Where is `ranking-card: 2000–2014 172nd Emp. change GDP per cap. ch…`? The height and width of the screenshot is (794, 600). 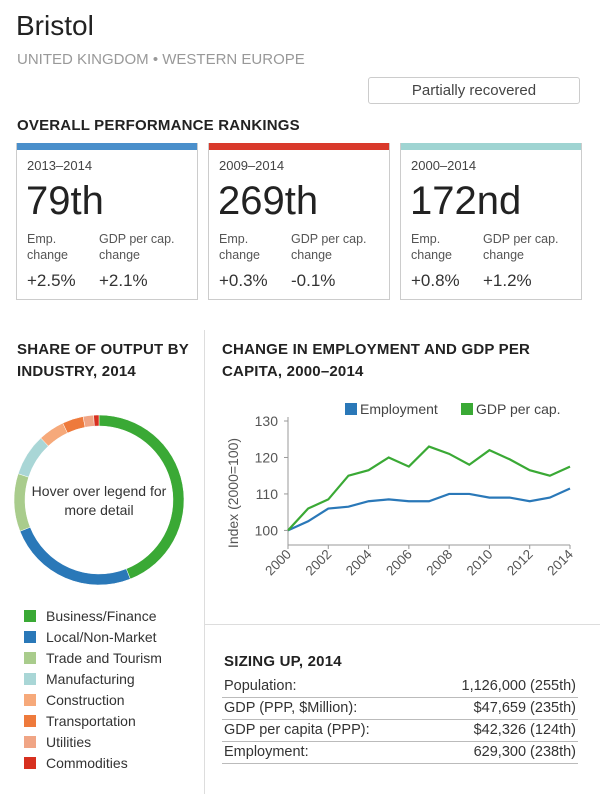
ranking-card: 2000–2014 172nd Emp. change GDP per cap. ch… is located at coordinates (491, 221).